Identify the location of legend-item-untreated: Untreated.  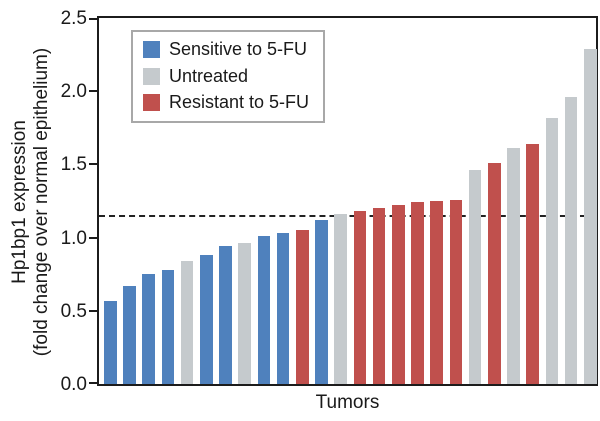
(226, 77).